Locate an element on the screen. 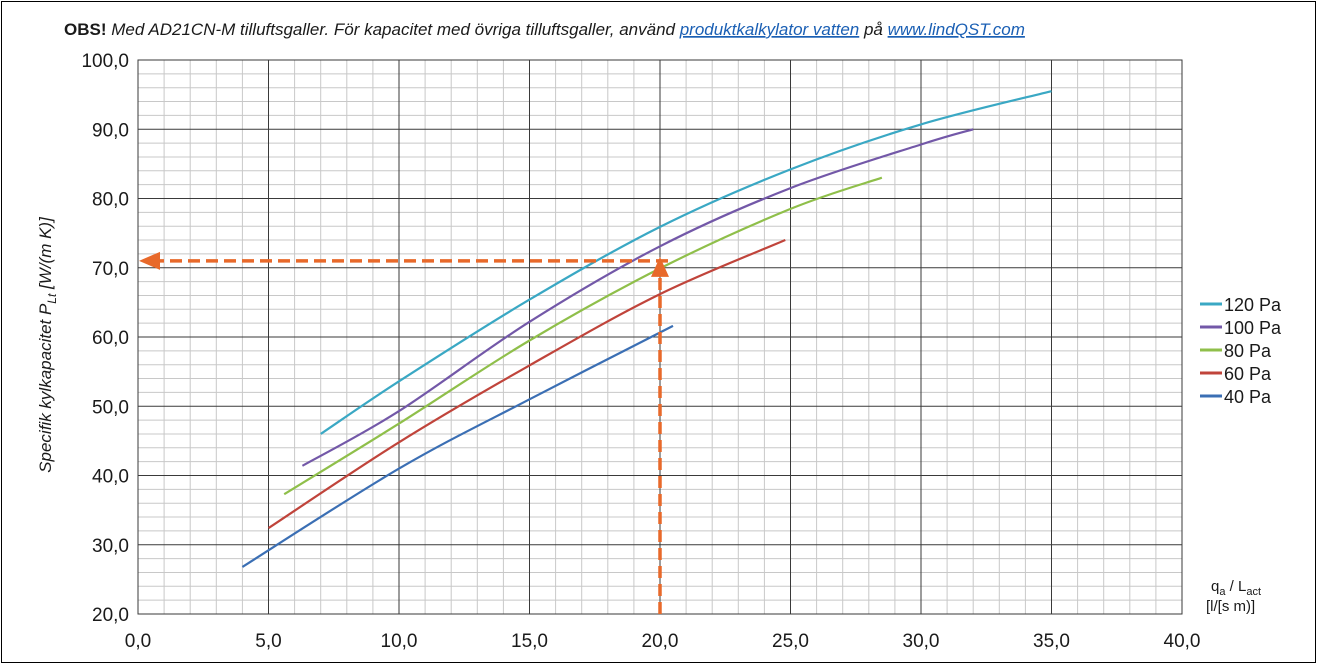 The height and width of the screenshot is (666, 1319). y-tick-label: 90,0 is located at coordinates (110, 130).